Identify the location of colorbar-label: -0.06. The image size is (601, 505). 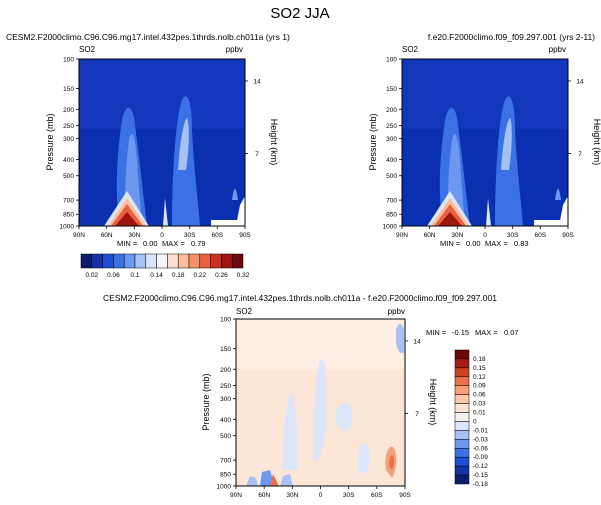
(480, 448).